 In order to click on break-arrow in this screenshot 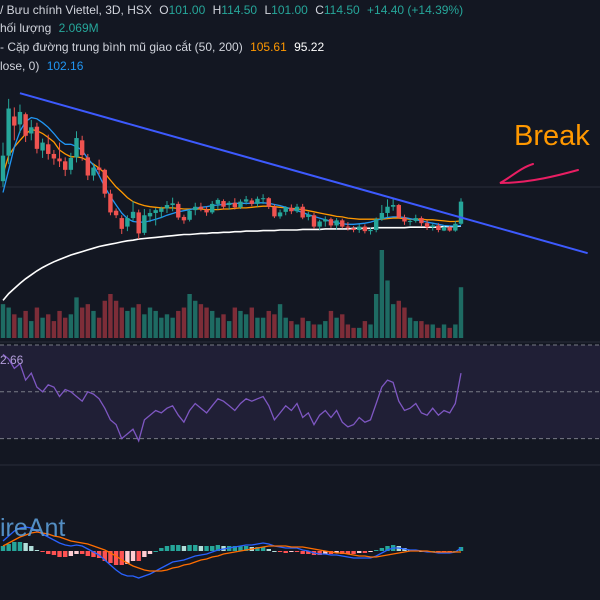, I will do `click(539, 173)`.